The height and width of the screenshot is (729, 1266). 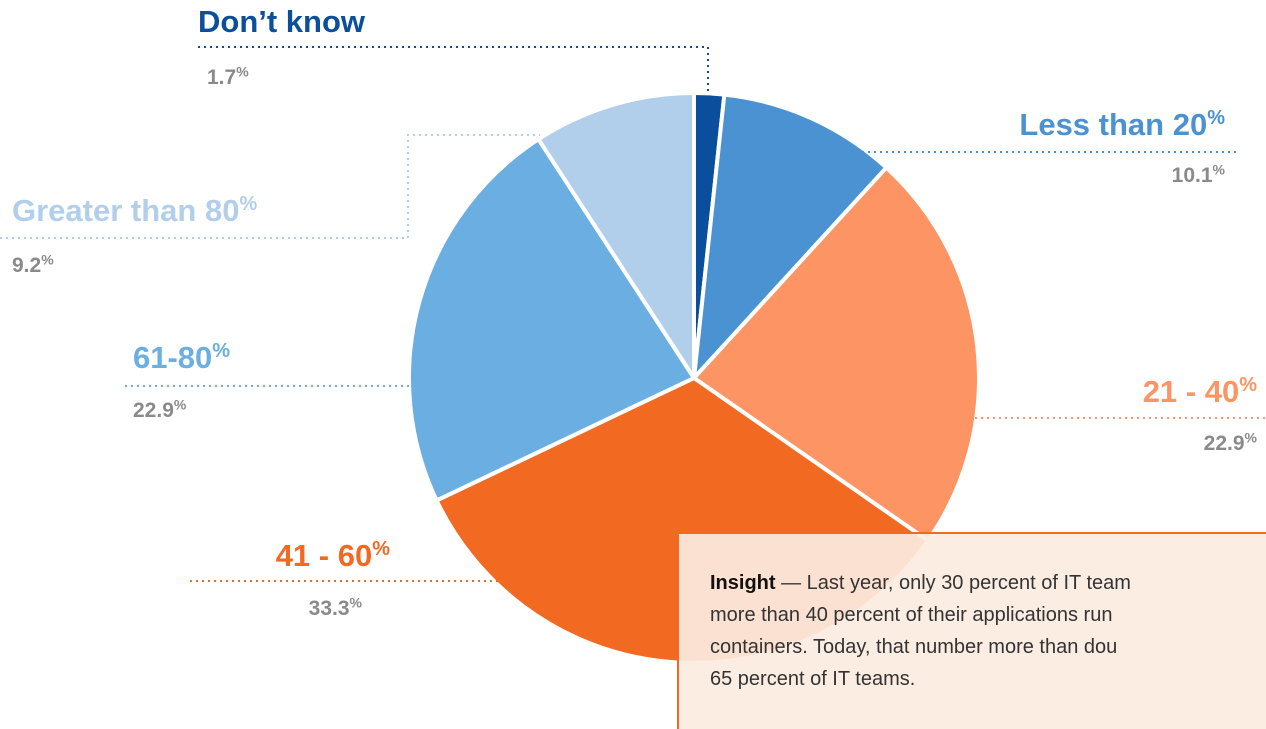 What do you see at coordinates (333, 555) in the screenshot?
I see `category-label: 41 - 60%` at bounding box center [333, 555].